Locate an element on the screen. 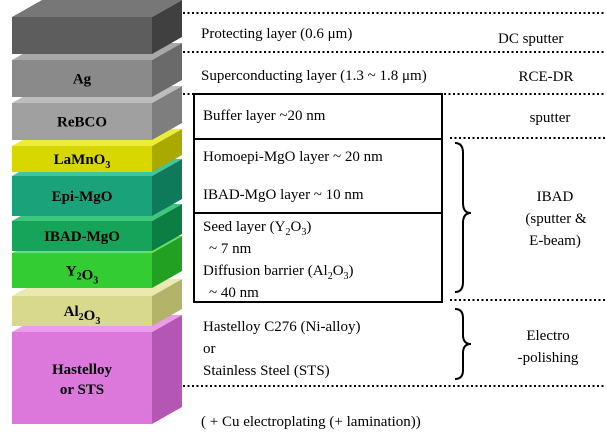 Image resolution: width=606 pixels, height=436 pixels. process-sputter: sputter is located at coordinates (550, 118).